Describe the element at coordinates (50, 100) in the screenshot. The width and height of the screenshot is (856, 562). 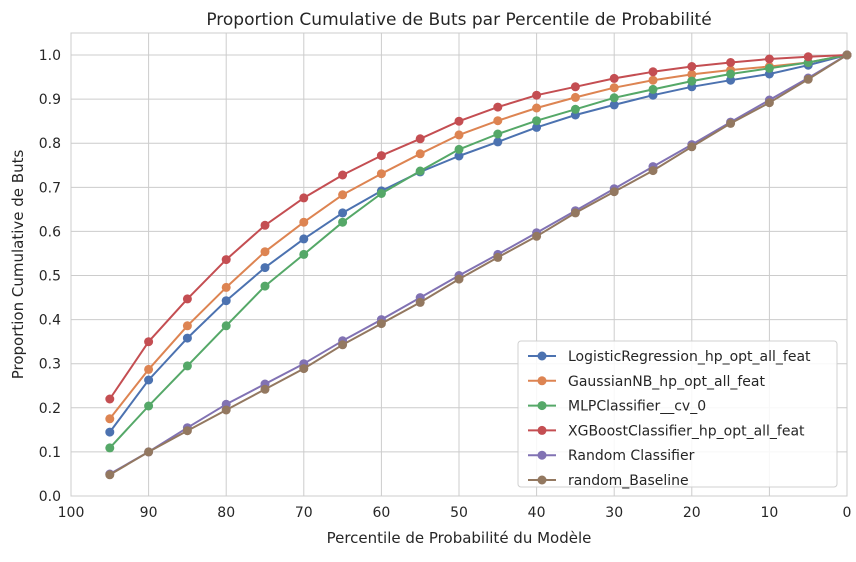
I see `y-tick-label: 0.9` at that location.